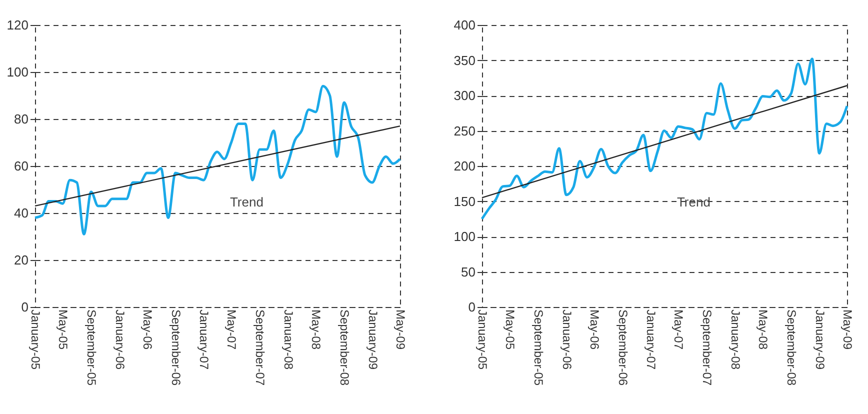 Image resolution: width=868 pixels, height=414 pixels. Describe the element at coordinates (468, 272) in the screenshot. I see `y-tick-label: 50` at that location.